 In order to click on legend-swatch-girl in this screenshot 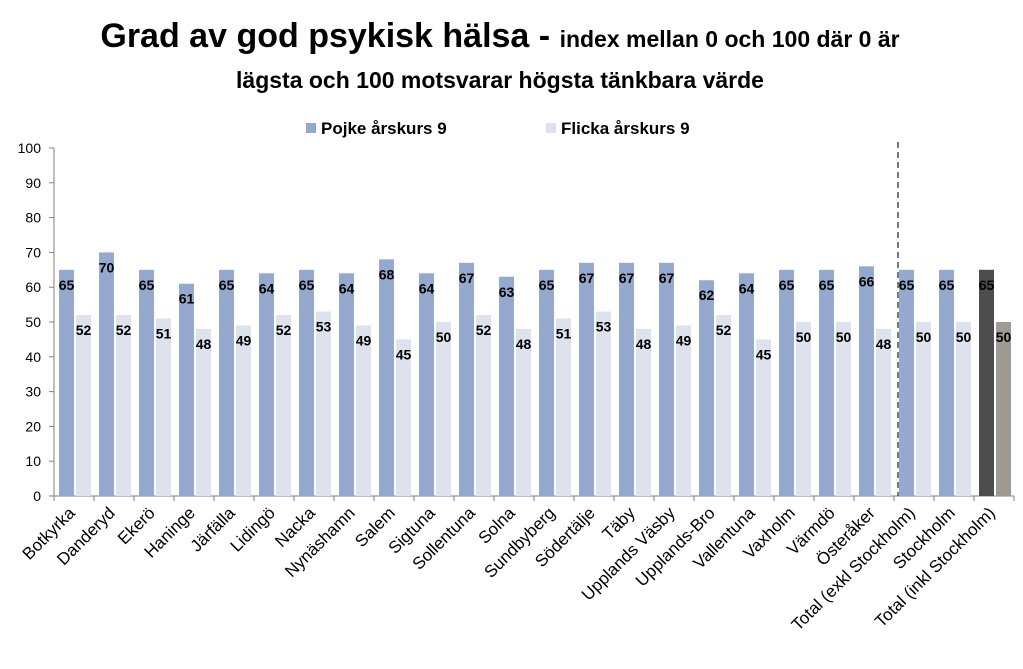, I will do `click(551, 128)`.